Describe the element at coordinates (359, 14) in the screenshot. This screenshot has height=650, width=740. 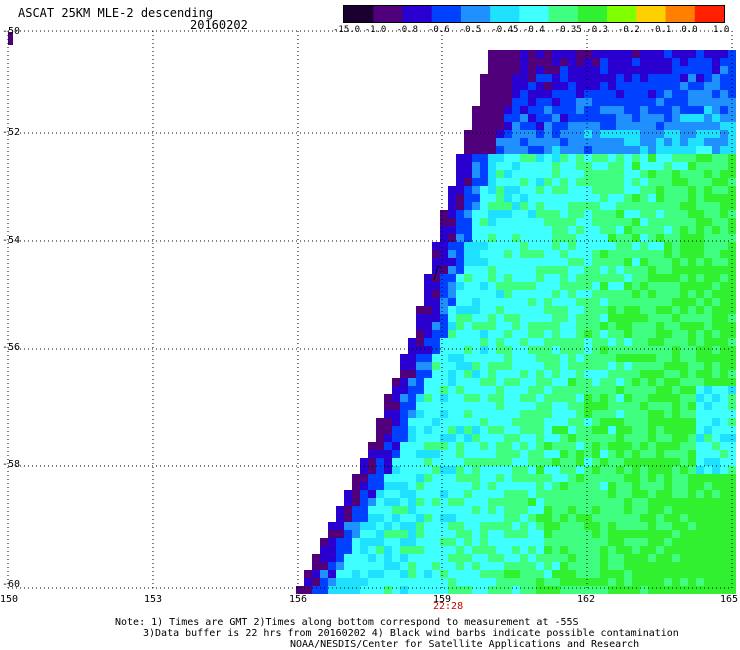
I see `colorbar-segment` at that location.